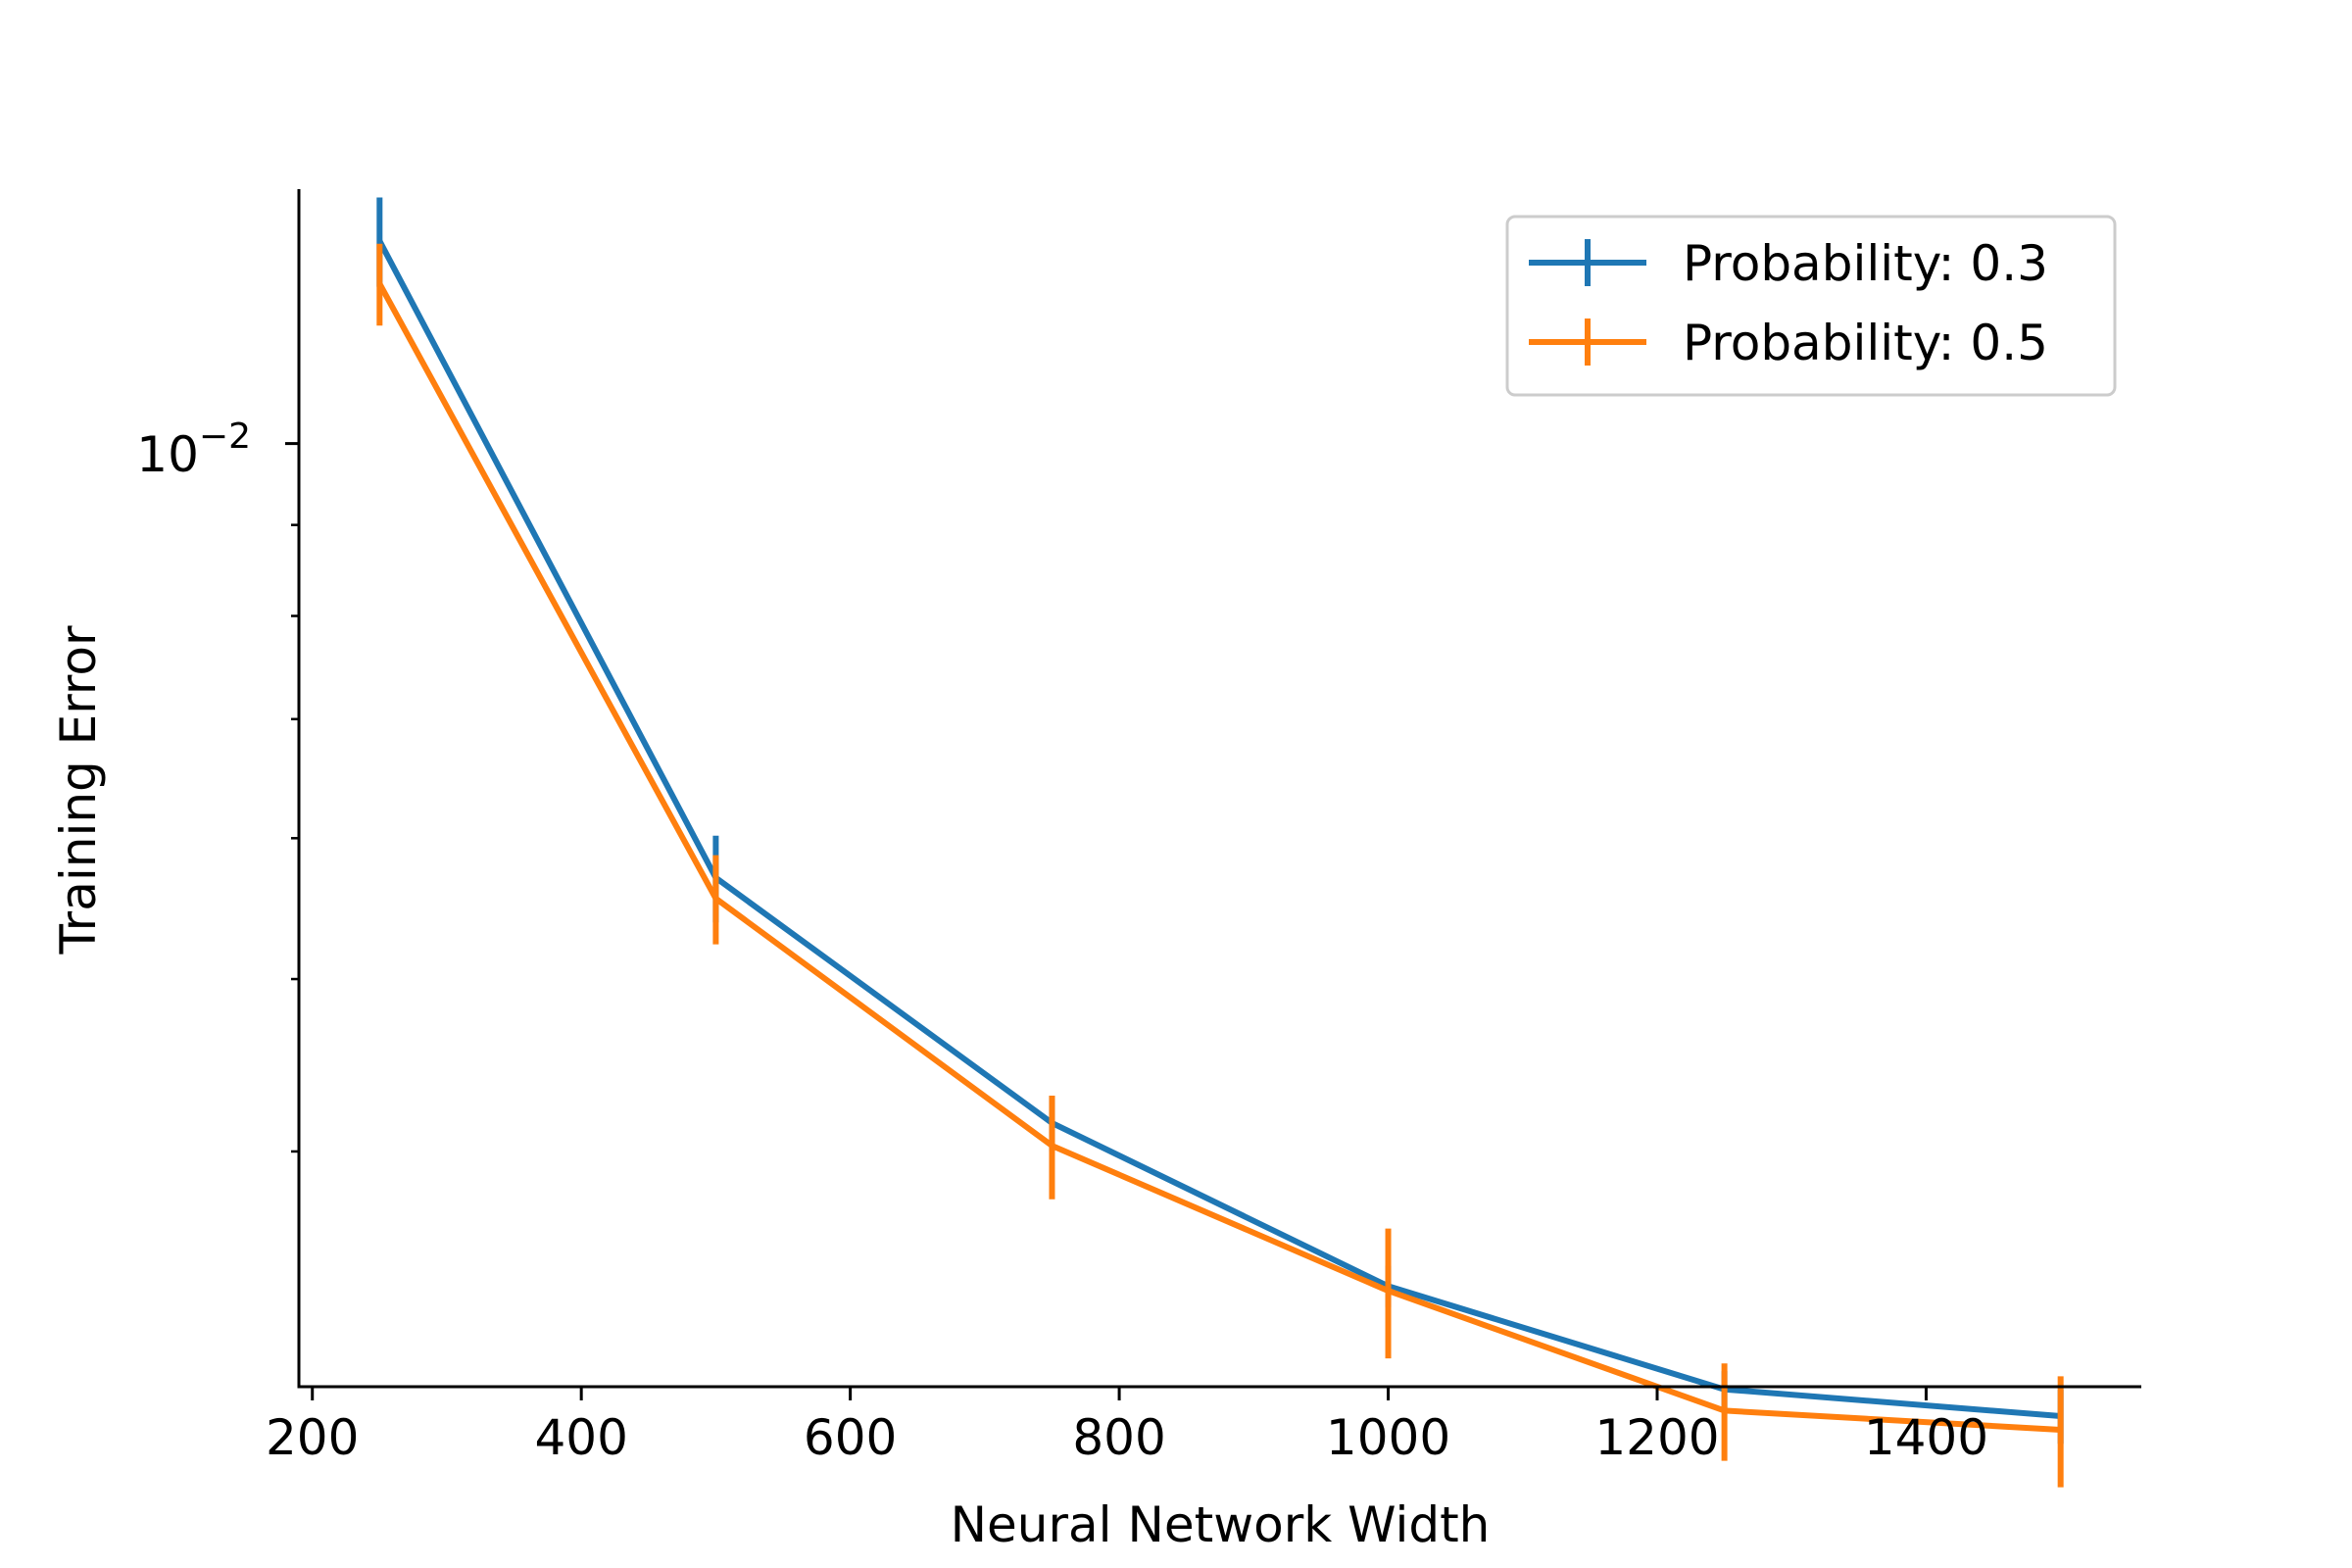 The height and width of the screenshot is (1568, 2352). I want to click on y-tick-base: 10, so click(167, 454).